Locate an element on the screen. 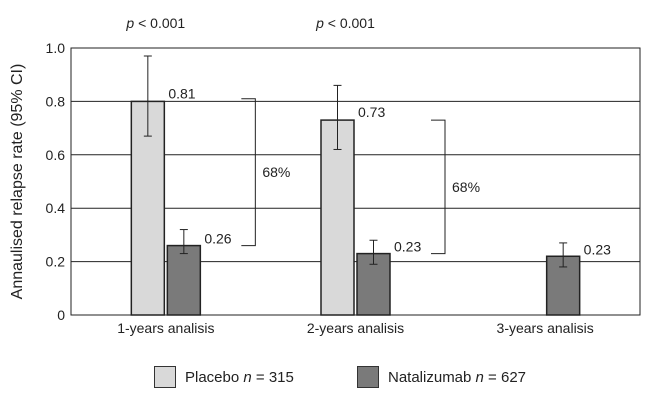  legend-label-placebo: Placebo n = 315 is located at coordinates (239, 377).